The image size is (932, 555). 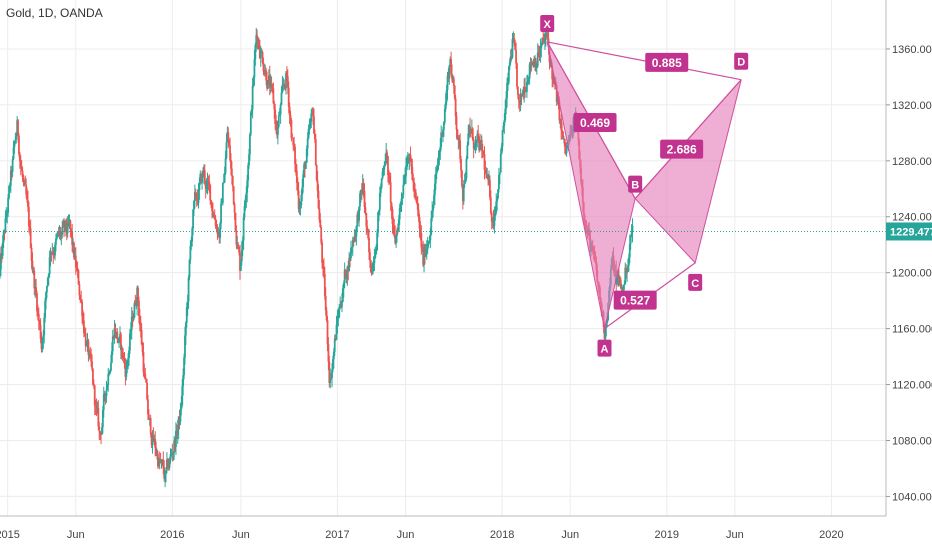 I want to click on y-tick-label: 1320.000, so click(x=912, y=106).